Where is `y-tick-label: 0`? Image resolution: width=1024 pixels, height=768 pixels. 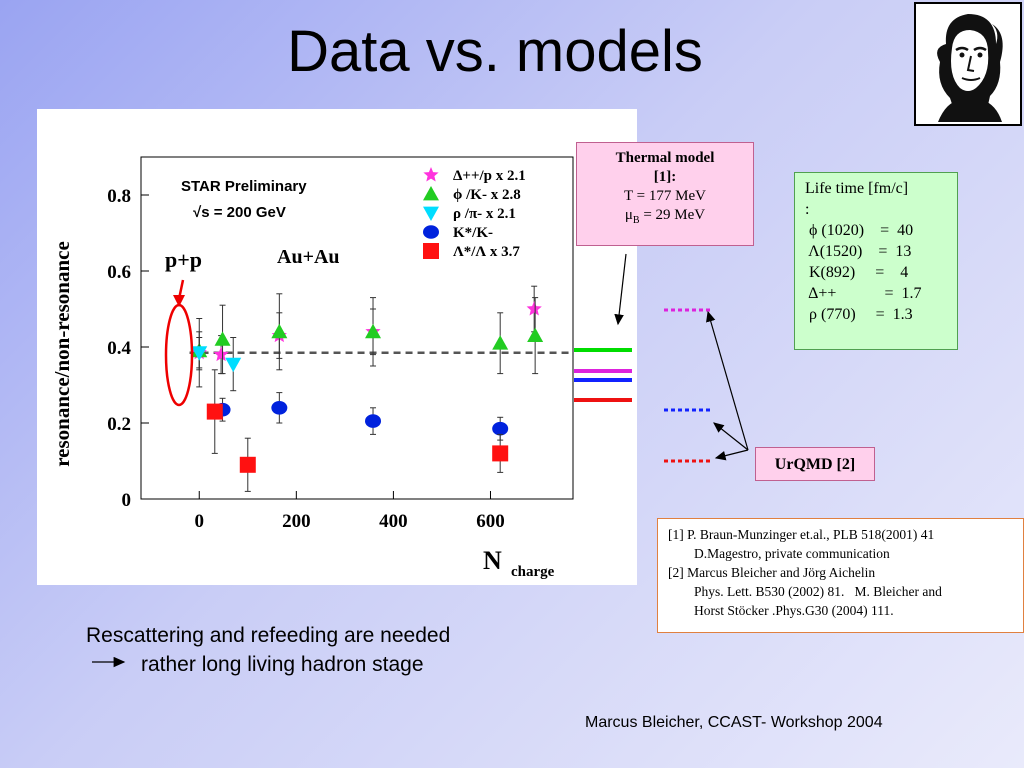 y-tick-label: 0 is located at coordinates (127, 500).